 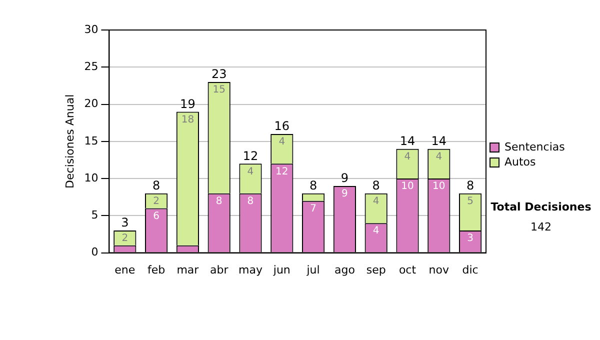 I want to click on x-tick-label: jun, so click(x=281, y=269).